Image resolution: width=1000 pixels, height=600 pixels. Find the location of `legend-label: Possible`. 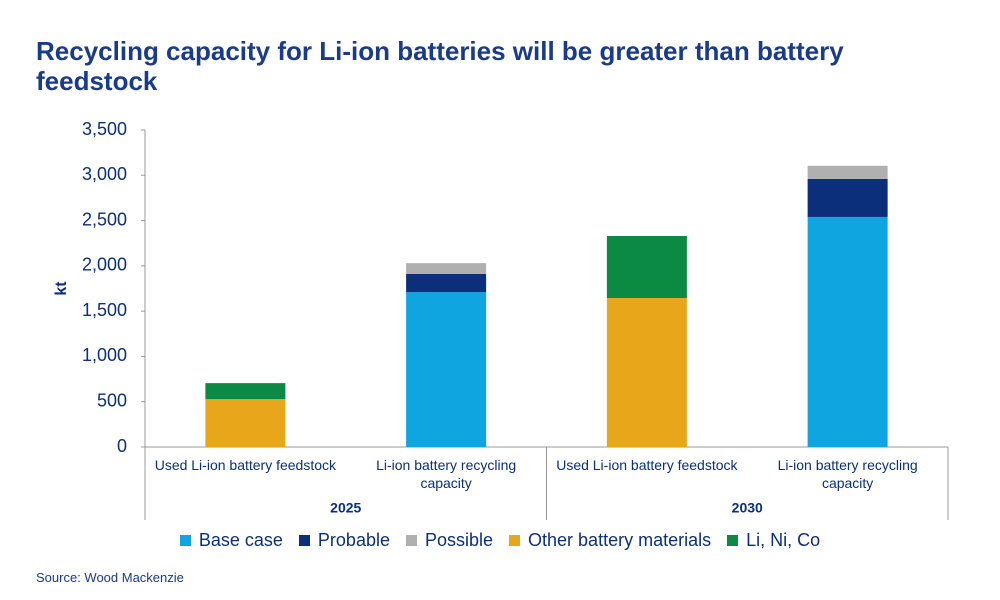

legend-label: Possible is located at coordinates (459, 540).